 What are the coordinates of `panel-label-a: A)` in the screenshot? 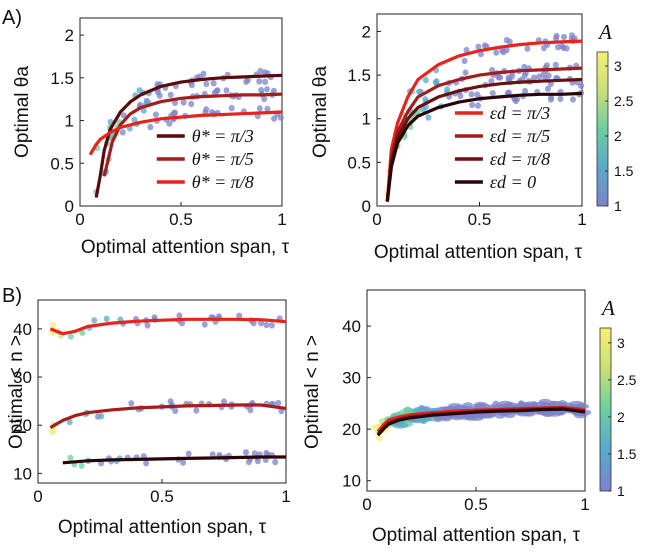 It's located at (12, 18).